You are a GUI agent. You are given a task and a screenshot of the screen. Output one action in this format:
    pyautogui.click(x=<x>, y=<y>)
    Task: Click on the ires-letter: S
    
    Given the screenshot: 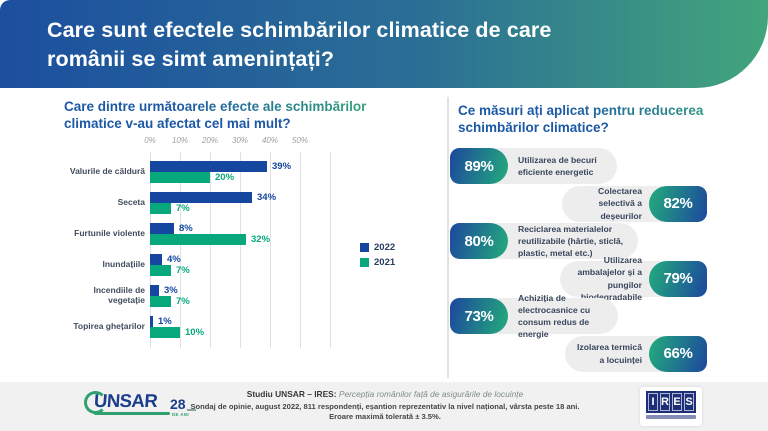 What is the action you would take?
    pyautogui.click(x=689, y=402)
    